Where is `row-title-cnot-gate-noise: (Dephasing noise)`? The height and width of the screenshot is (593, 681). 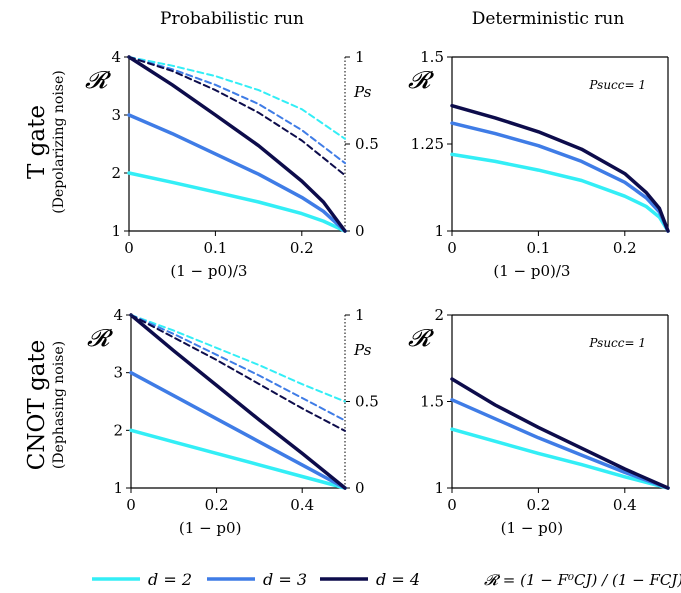 row-title-cnot-gate-noise: (Dephasing noise) is located at coordinates (59, 405).